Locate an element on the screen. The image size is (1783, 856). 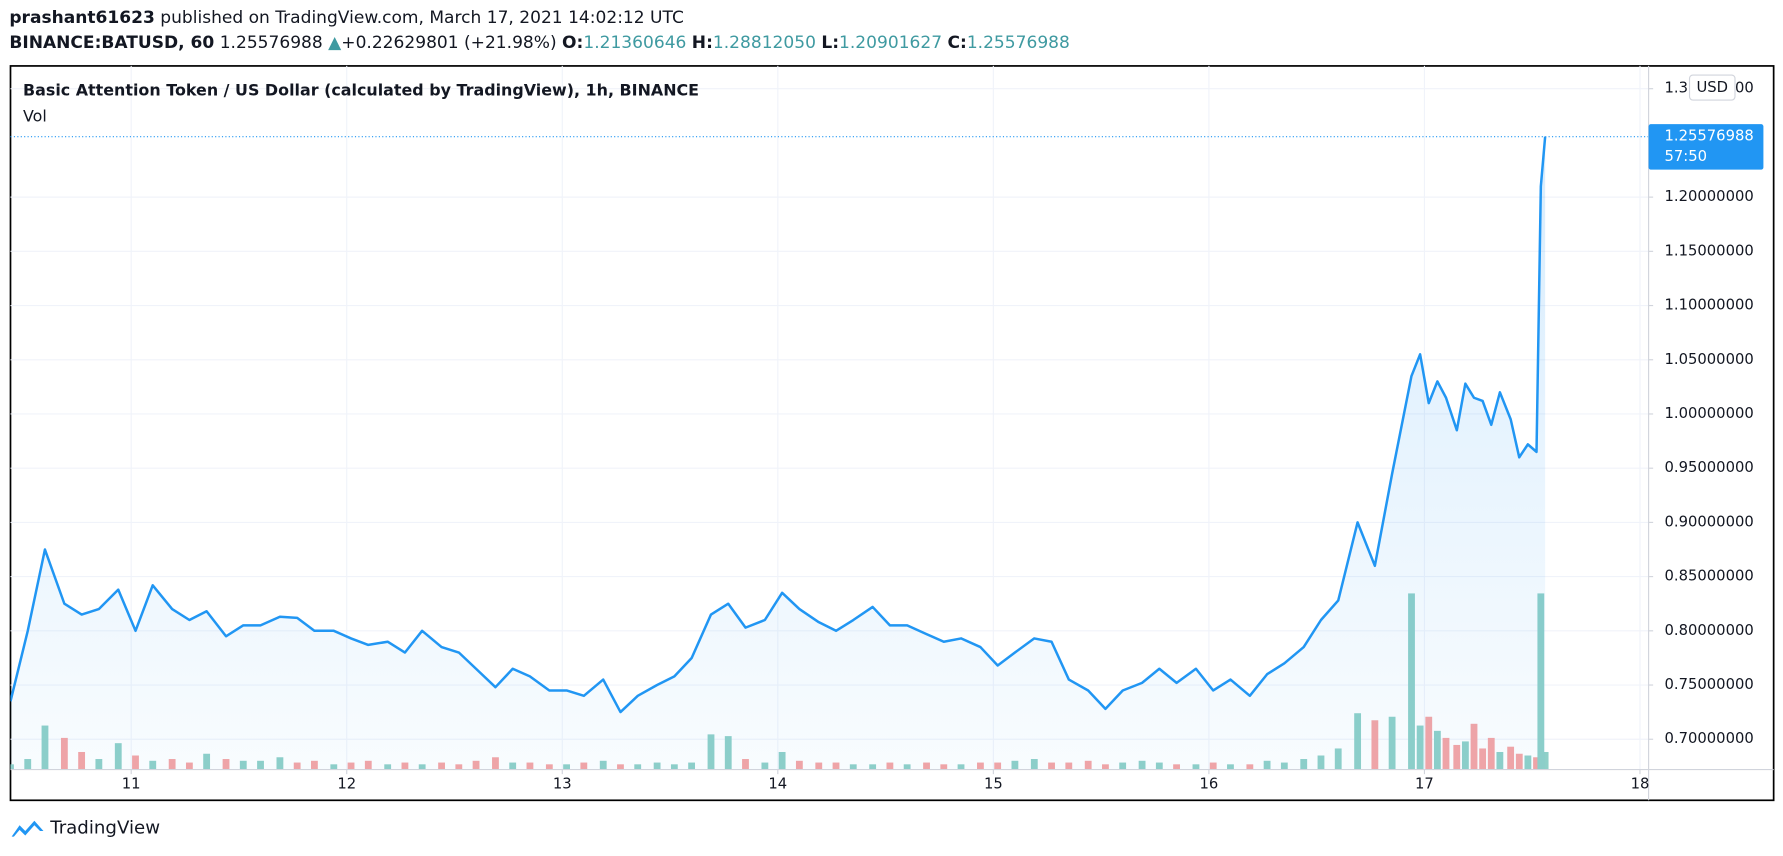
x-tick-label: 18 is located at coordinates (1640, 783).